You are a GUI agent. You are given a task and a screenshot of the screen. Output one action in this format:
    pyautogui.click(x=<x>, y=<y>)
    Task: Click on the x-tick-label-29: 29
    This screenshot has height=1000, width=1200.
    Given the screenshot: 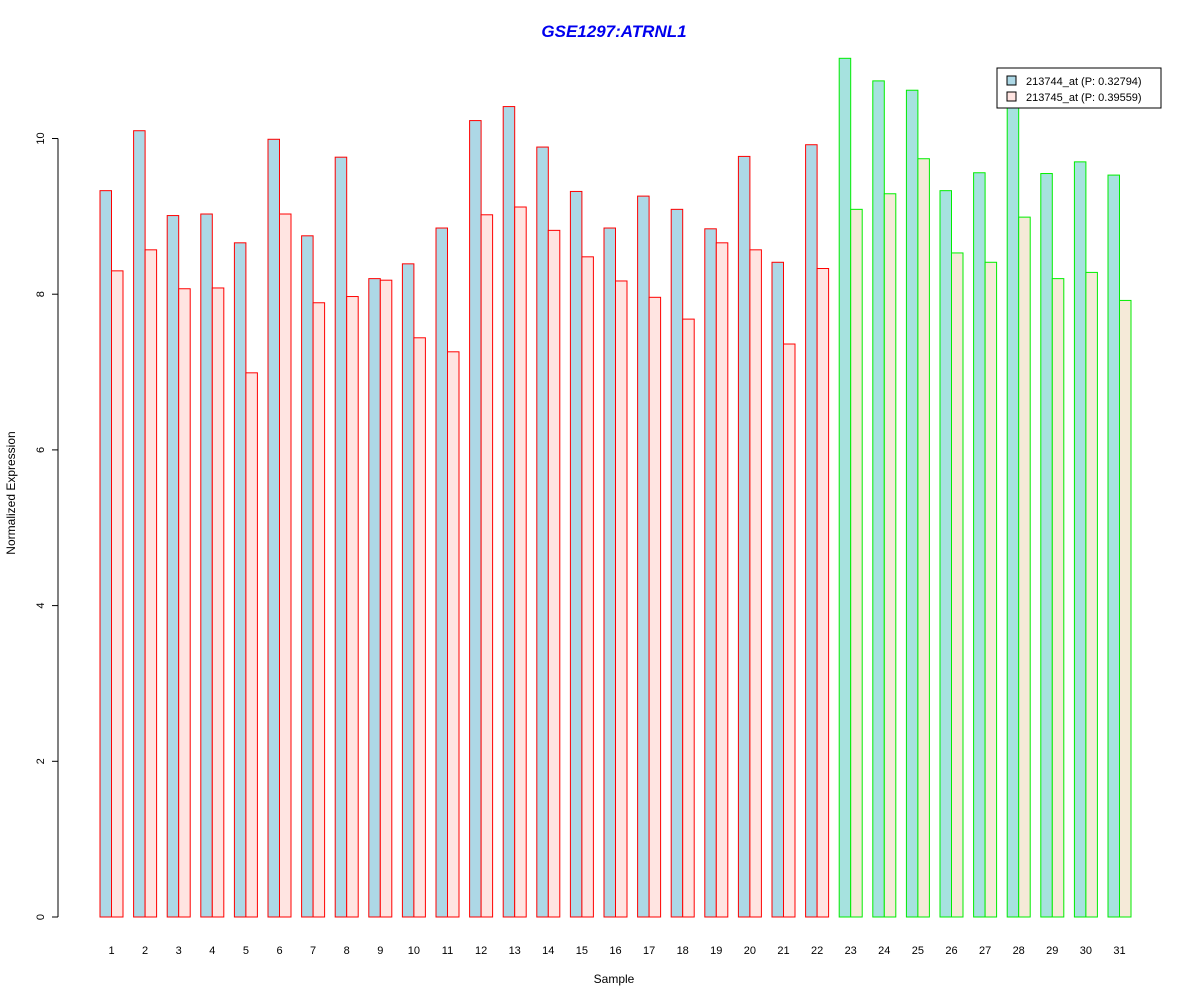 What is the action you would take?
    pyautogui.click(x=1052, y=951)
    